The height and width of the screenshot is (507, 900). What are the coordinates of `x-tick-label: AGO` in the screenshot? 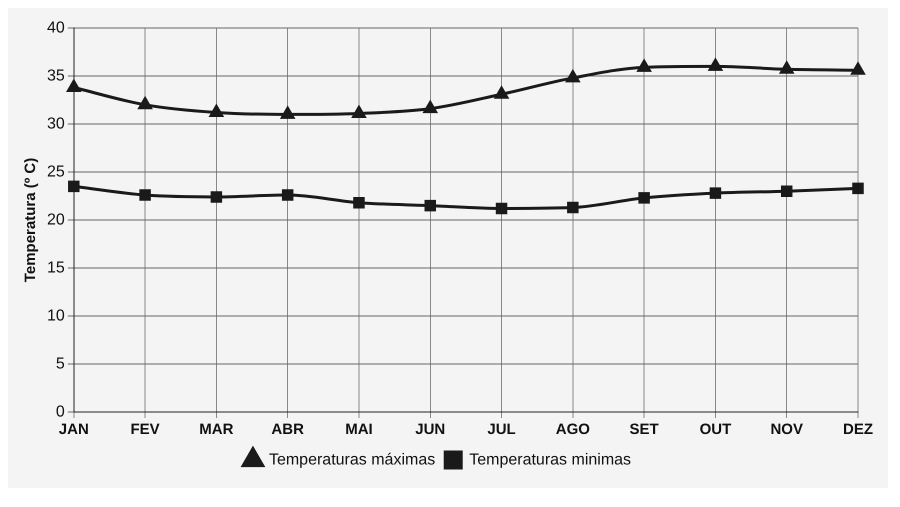 It's located at (573, 429).